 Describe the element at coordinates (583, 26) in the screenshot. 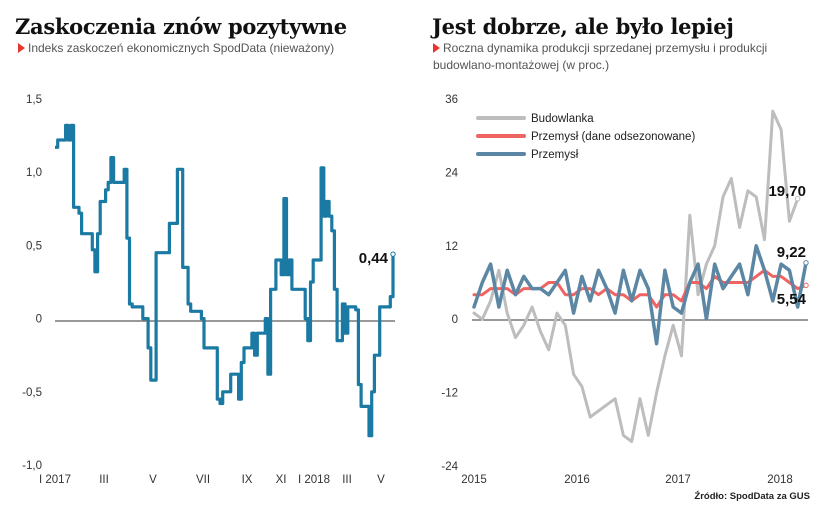

I see `right-chart-title: Jest dobrze, ale było lepiej` at that location.